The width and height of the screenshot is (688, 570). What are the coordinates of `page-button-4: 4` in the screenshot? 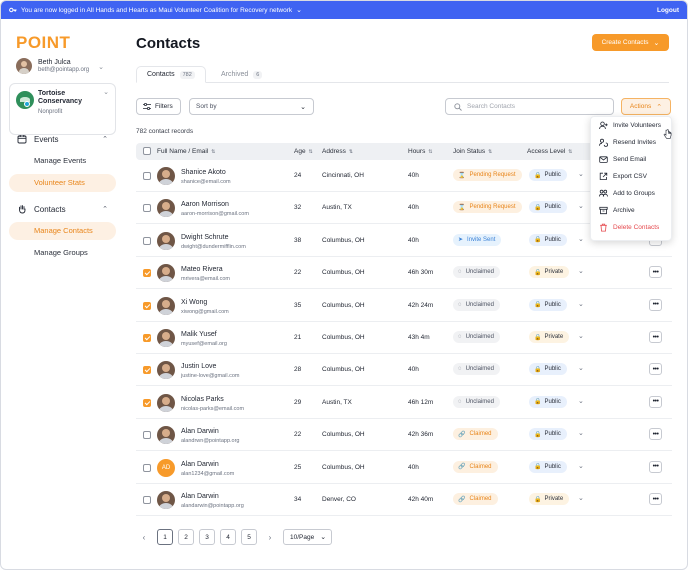 It's located at (228, 537).